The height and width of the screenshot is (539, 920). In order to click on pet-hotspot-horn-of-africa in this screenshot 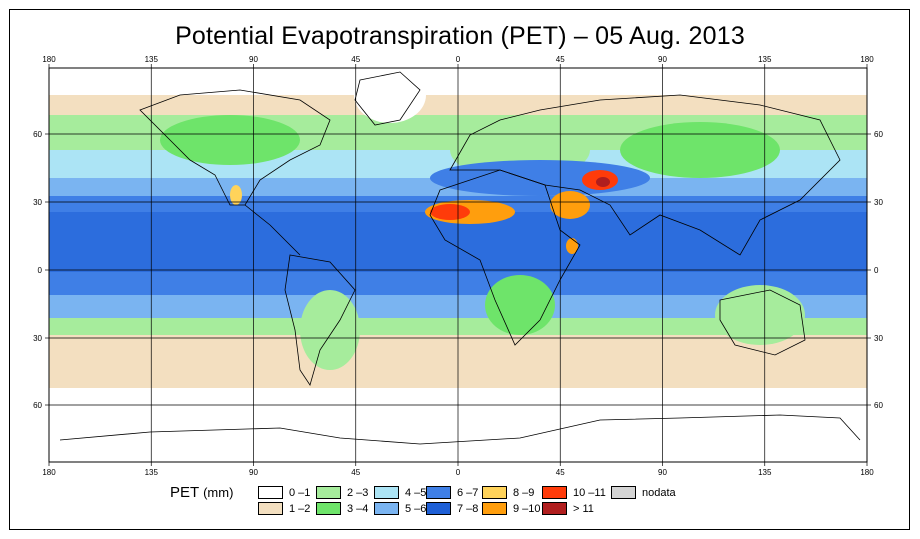, I will do `click(572, 246)`.